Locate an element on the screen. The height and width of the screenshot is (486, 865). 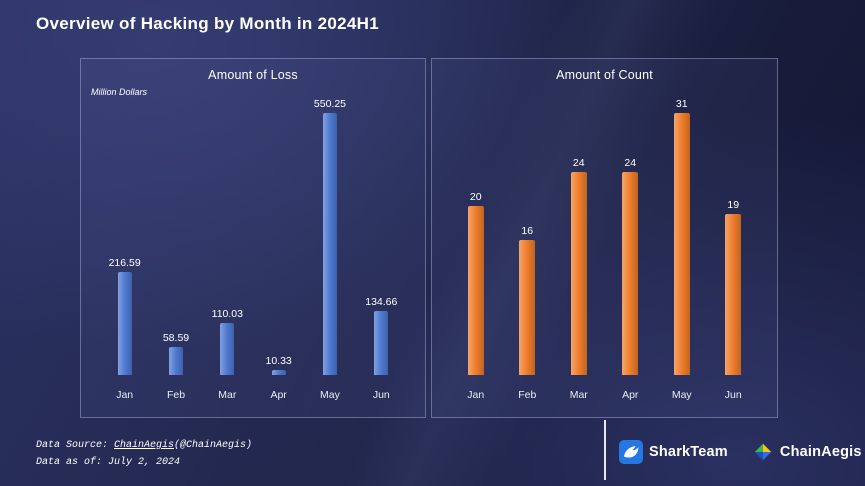
chainaegis-label: ChainAegis is located at coordinates (820, 452).